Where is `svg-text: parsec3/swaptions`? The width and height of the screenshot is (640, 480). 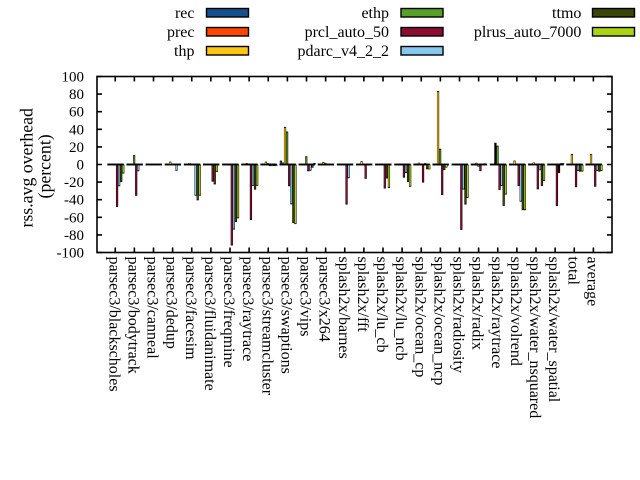 svg-text: parsec3/swaptions is located at coordinates (285, 315).